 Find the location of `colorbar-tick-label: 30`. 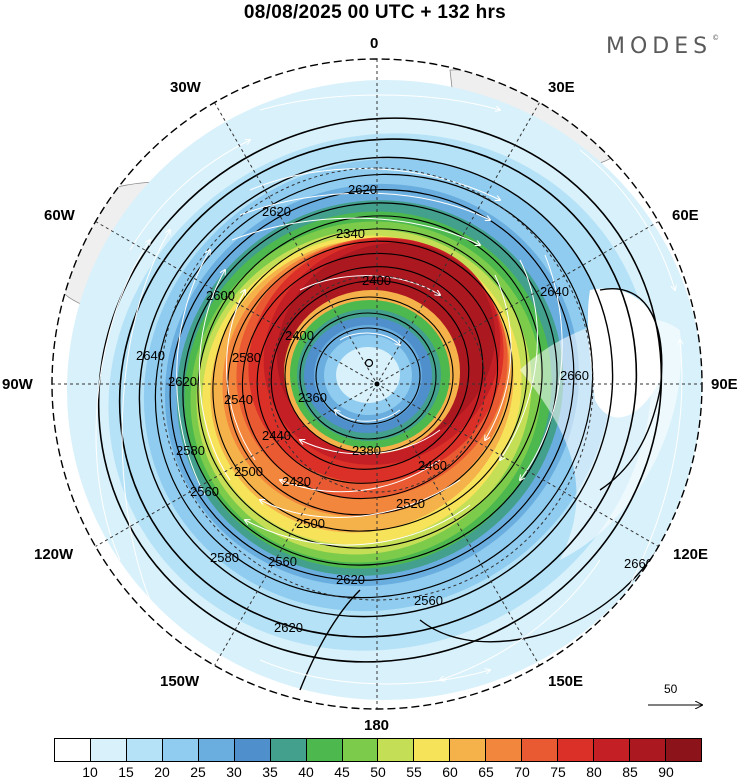

colorbar-tick-label: 30 is located at coordinates (234, 772).